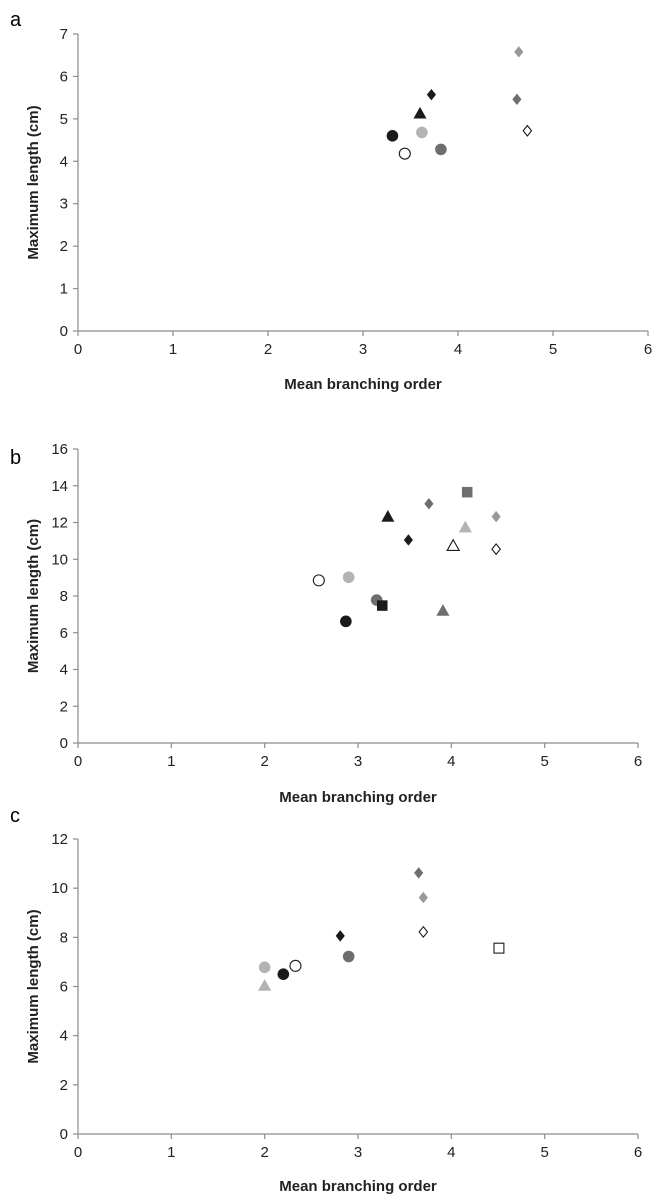 This screenshot has width=652, height=1194. Describe the element at coordinates (15, 458) in the screenshot. I see `panel-letter: b` at that location.